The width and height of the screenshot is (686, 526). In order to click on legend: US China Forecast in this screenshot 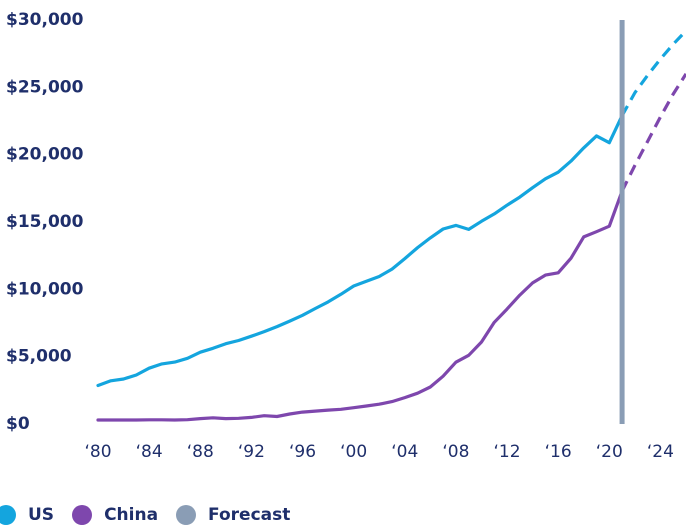, I will do `click(154, 515)`.